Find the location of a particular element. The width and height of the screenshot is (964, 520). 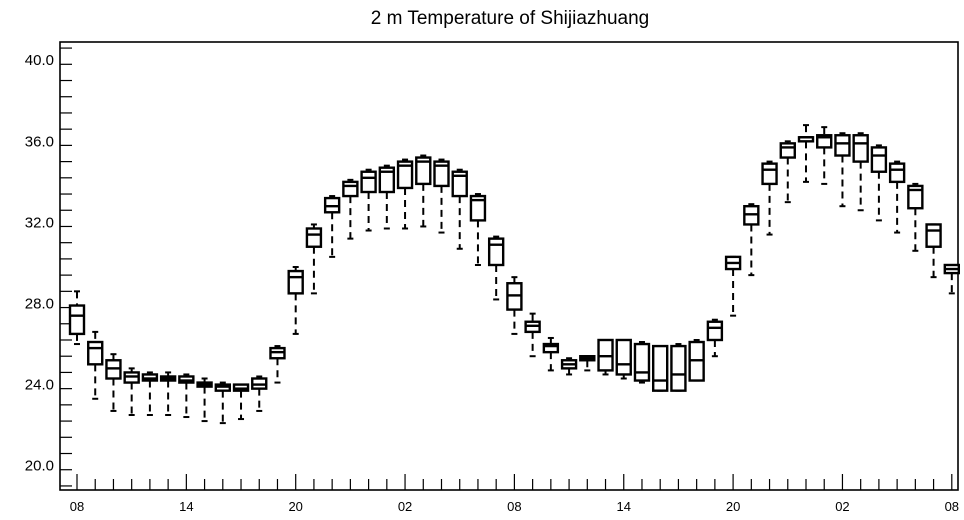

x-axis: 08 14 20 02 08 14 20 02 08 is located at coordinates (514, 494).